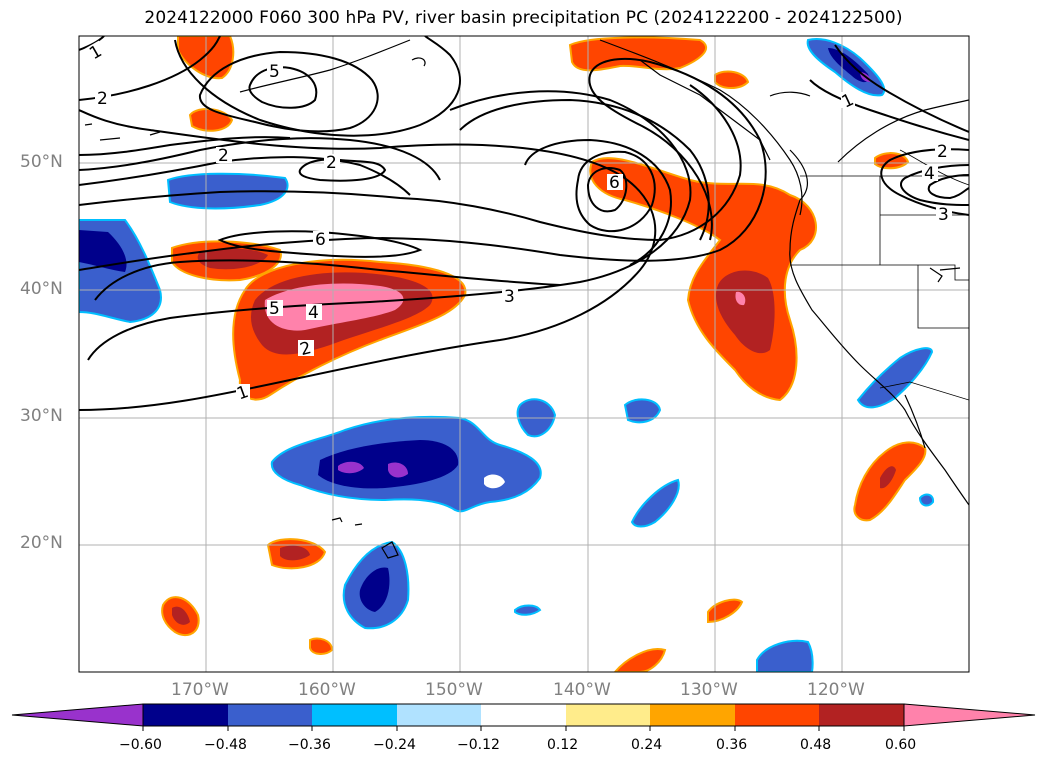 Image resolution: width=1047 pixels, height=765 pixels. What do you see at coordinates (41, 289) in the screenshot?
I see `lat-tick-label: 40°N` at bounding box center [41, 289].